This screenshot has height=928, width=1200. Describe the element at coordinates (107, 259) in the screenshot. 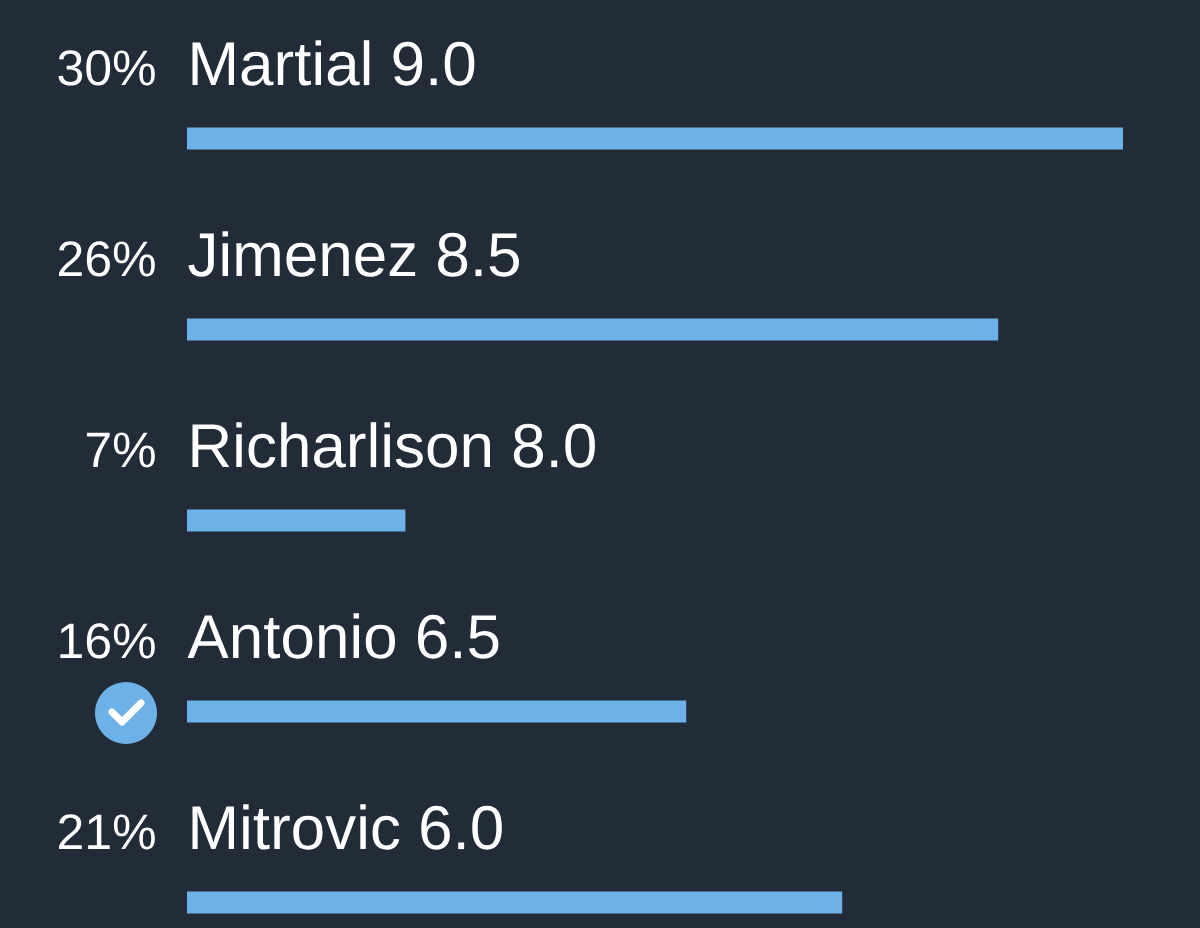

I see `data-label: 26%` at that location.